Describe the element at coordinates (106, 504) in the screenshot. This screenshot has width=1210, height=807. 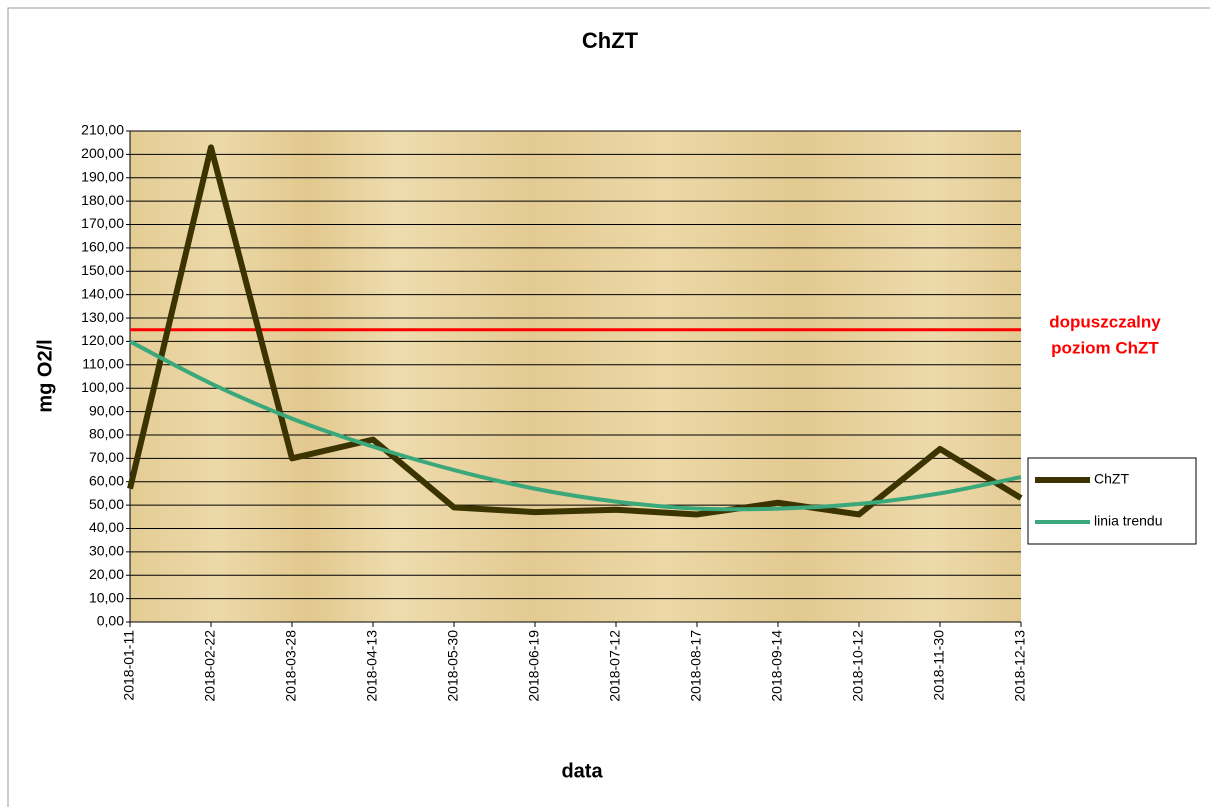
I see `y-tick-label: 50,00` at that location.